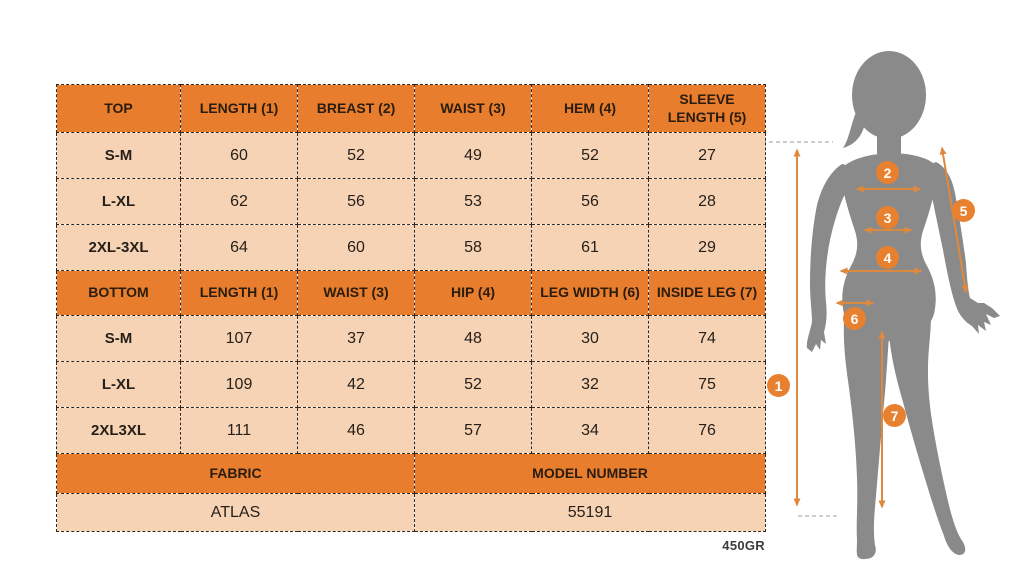 The width and height of the screenshot is (1024, 584). What do you see at coordinates (707, 430) in the screenshot?
I see `cell-value: 76` at bounding box center [707, 430].